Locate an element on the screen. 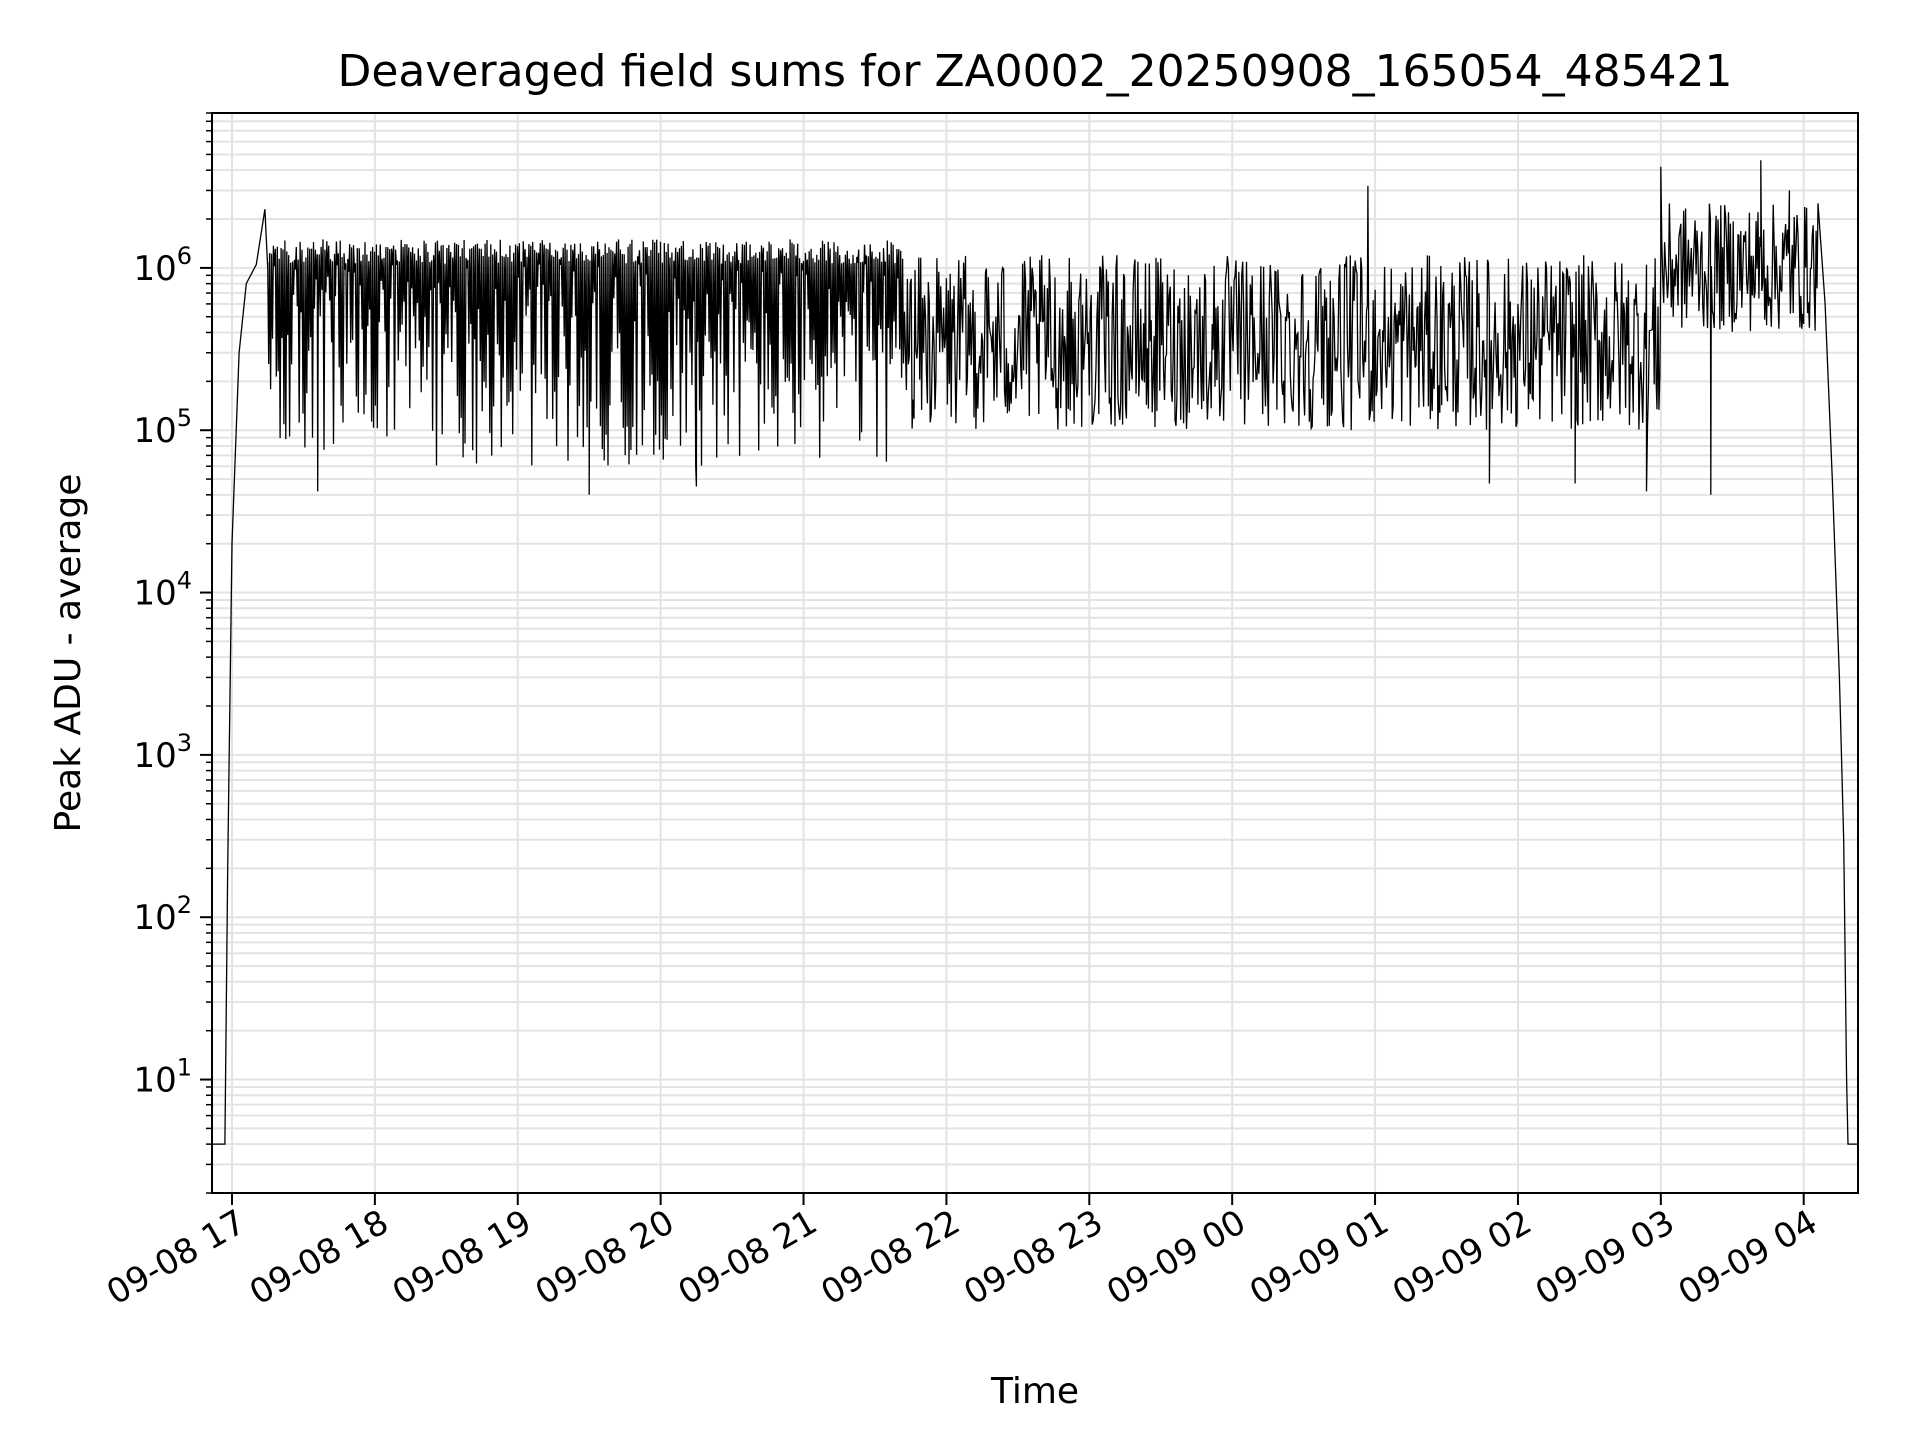  x-axis-label: Time is located at coordinates (1034, 1391).